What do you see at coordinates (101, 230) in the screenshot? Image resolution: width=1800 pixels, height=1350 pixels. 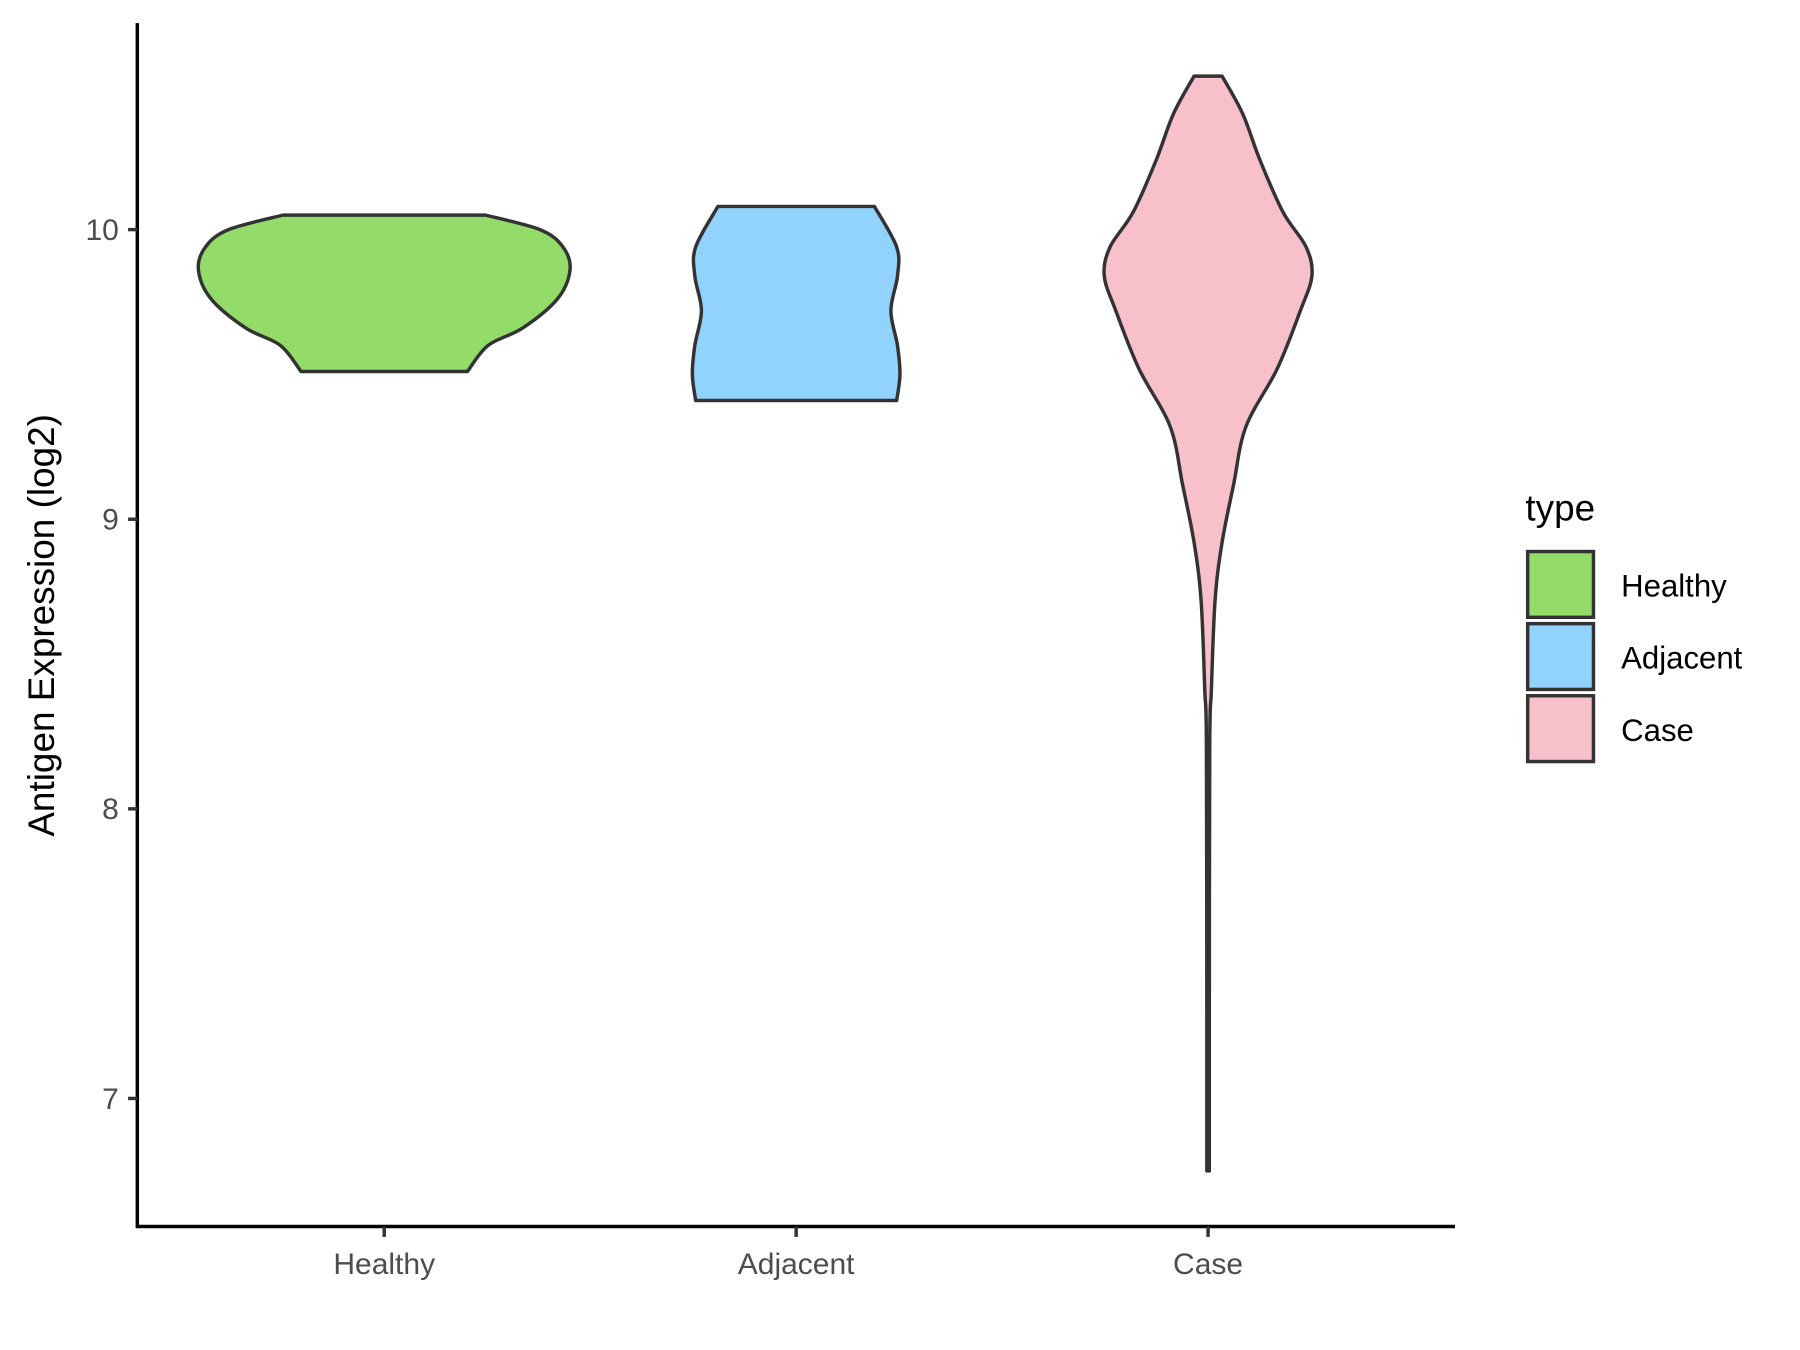 I see `y-tick-label: 10` at bounding box center [101, 230].